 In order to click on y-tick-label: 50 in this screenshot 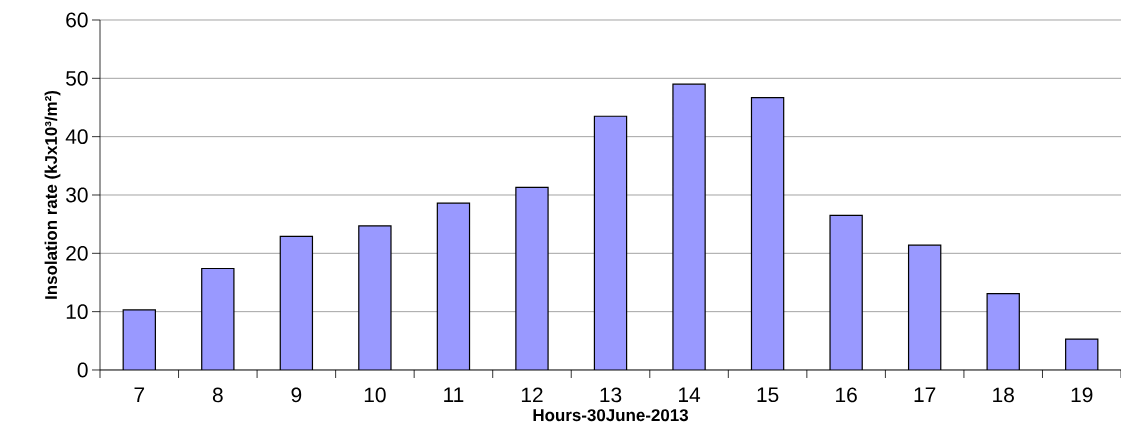, I will do `click(77, 78)`.